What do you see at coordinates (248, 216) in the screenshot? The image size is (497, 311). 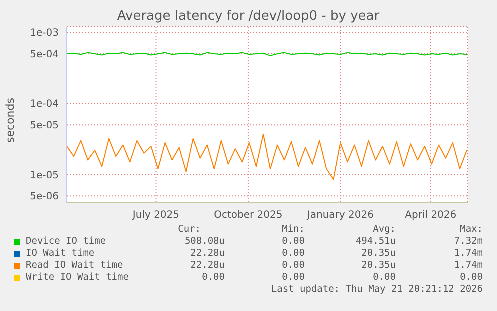 I see `x-tick-label: October 2025` at bounding box center [248, 216].